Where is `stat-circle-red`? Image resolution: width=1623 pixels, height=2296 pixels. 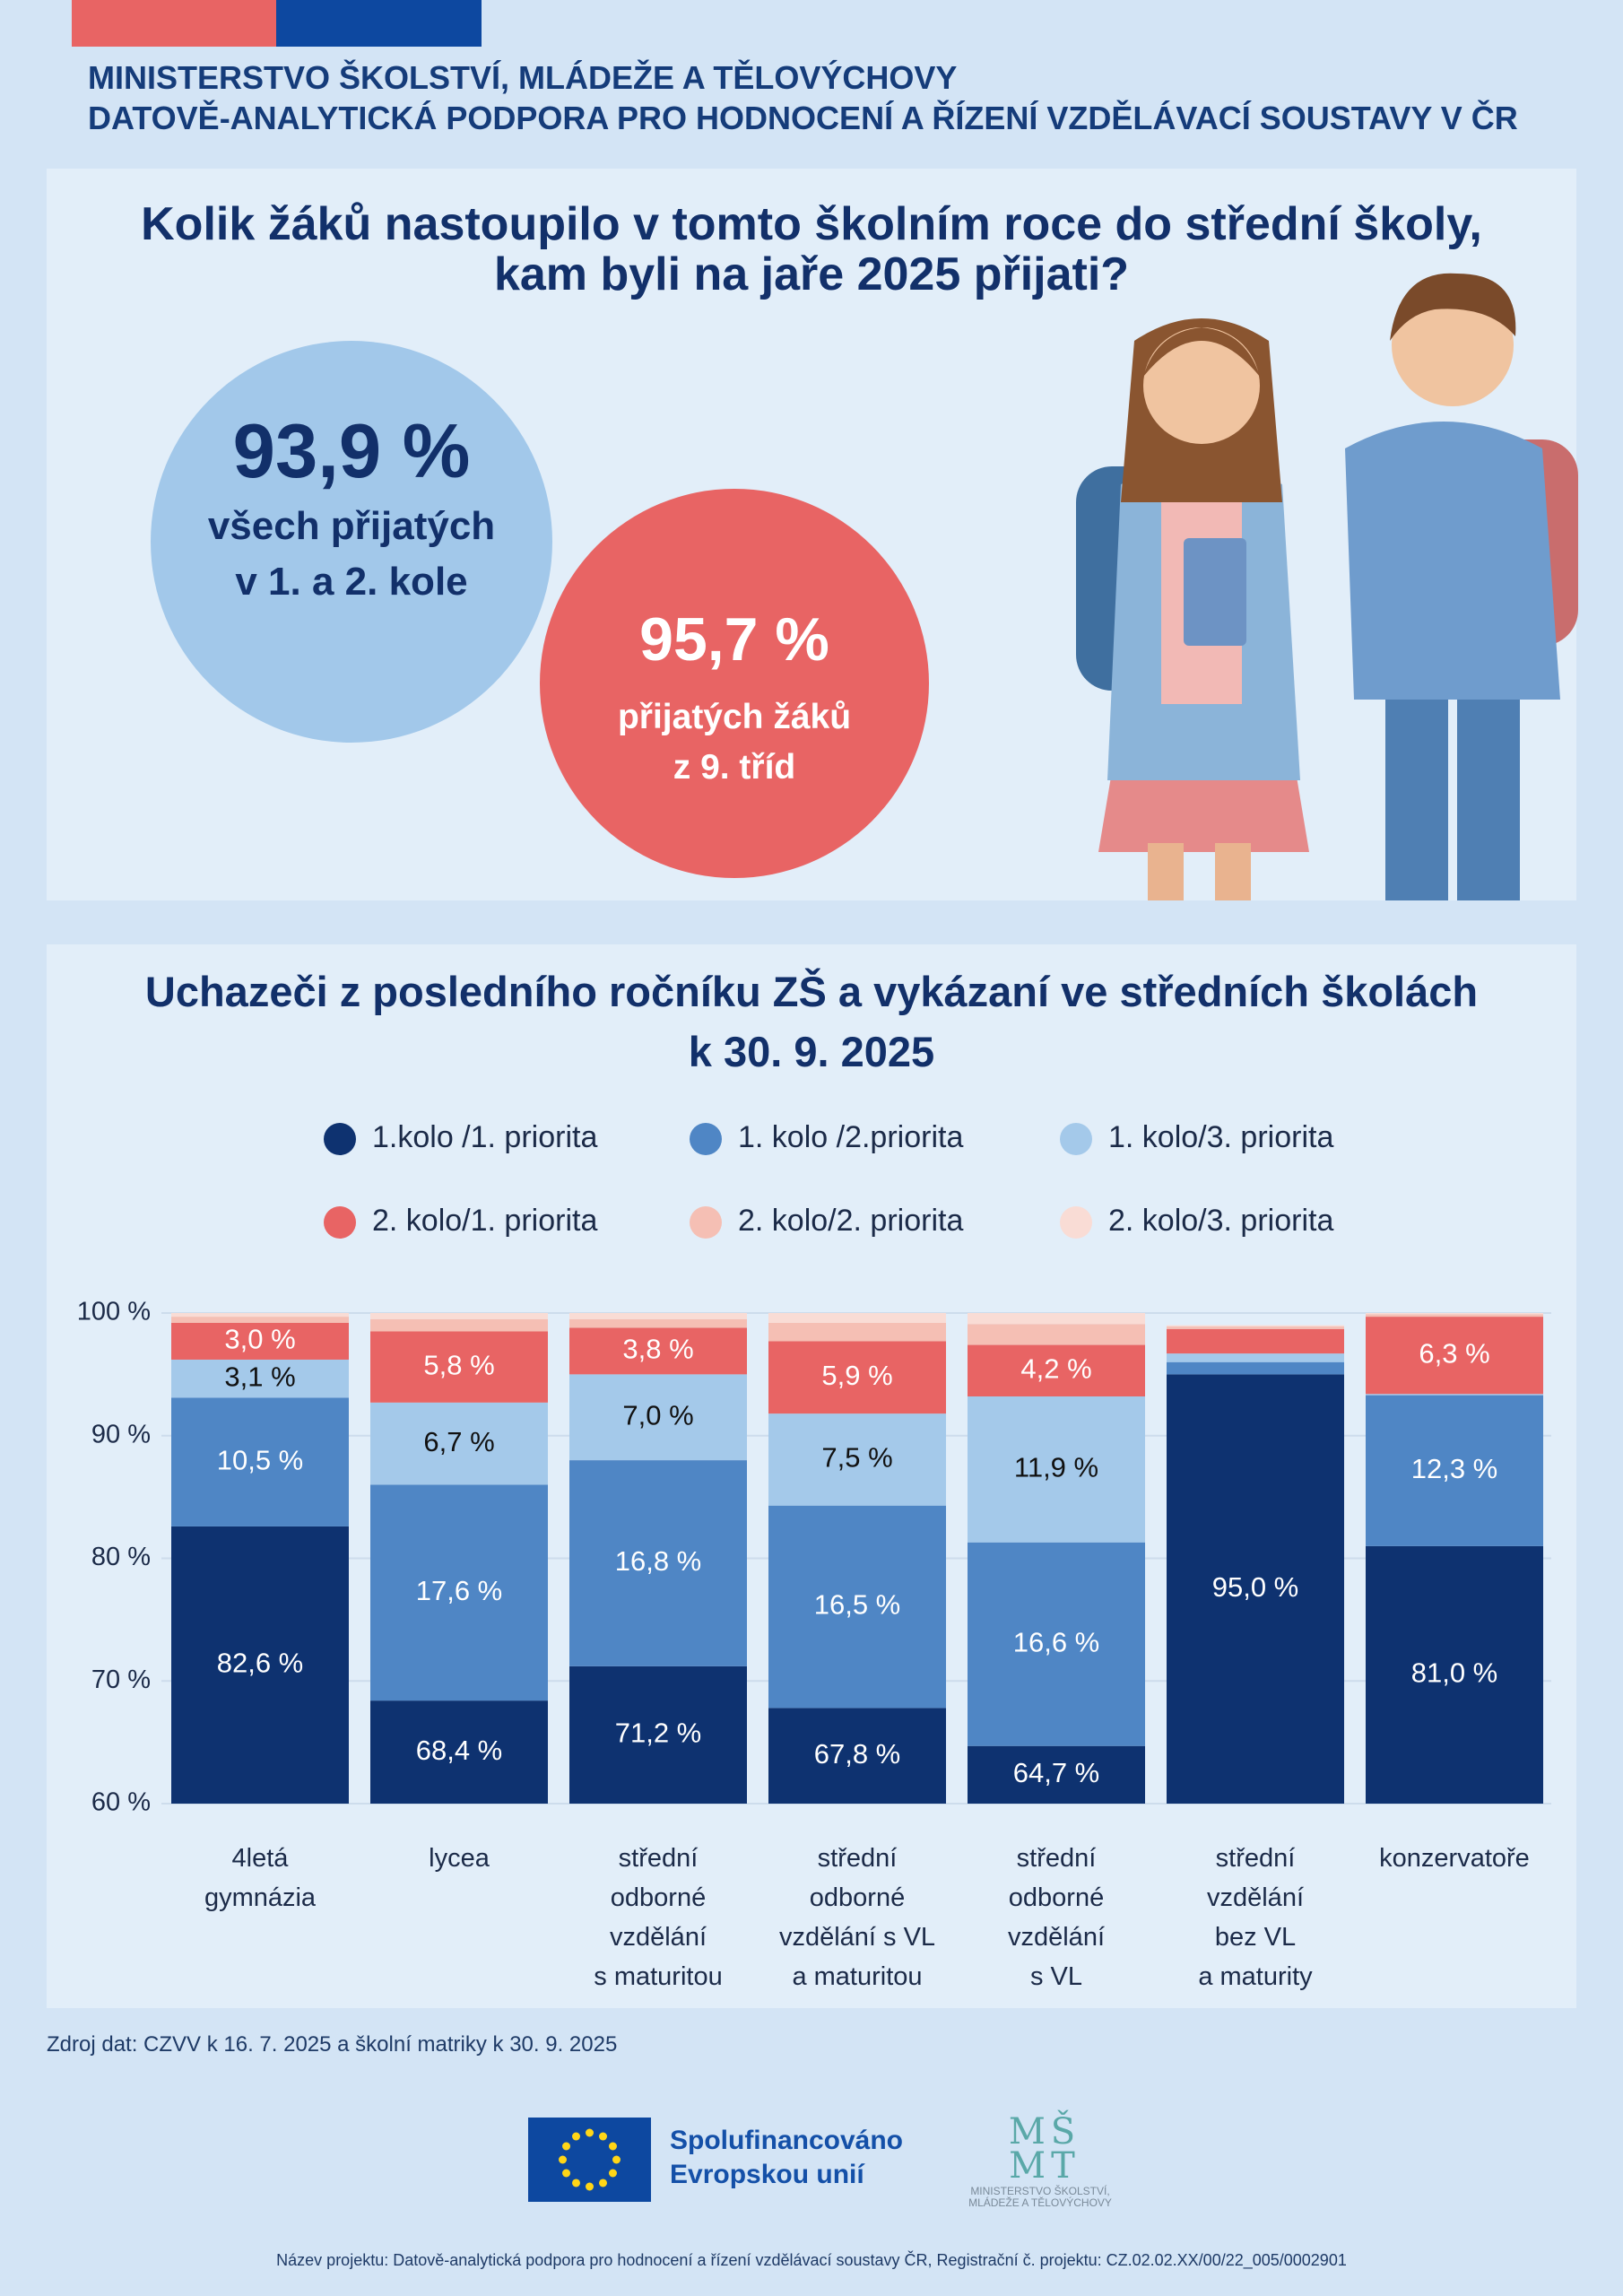 stat-circle-red is located at coordinates (734, 683).